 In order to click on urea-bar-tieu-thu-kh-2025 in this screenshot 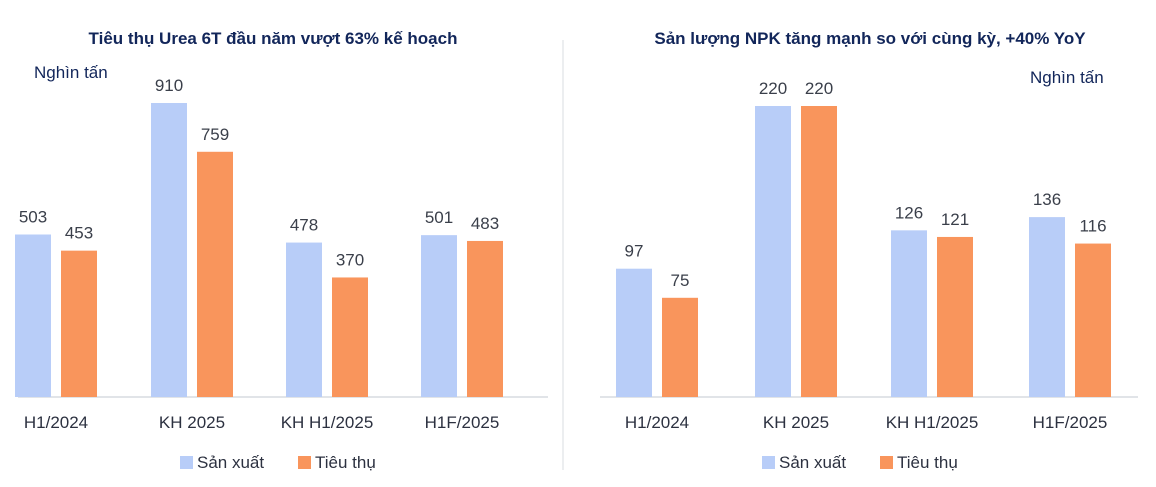, I will do `click(215, 274)`.